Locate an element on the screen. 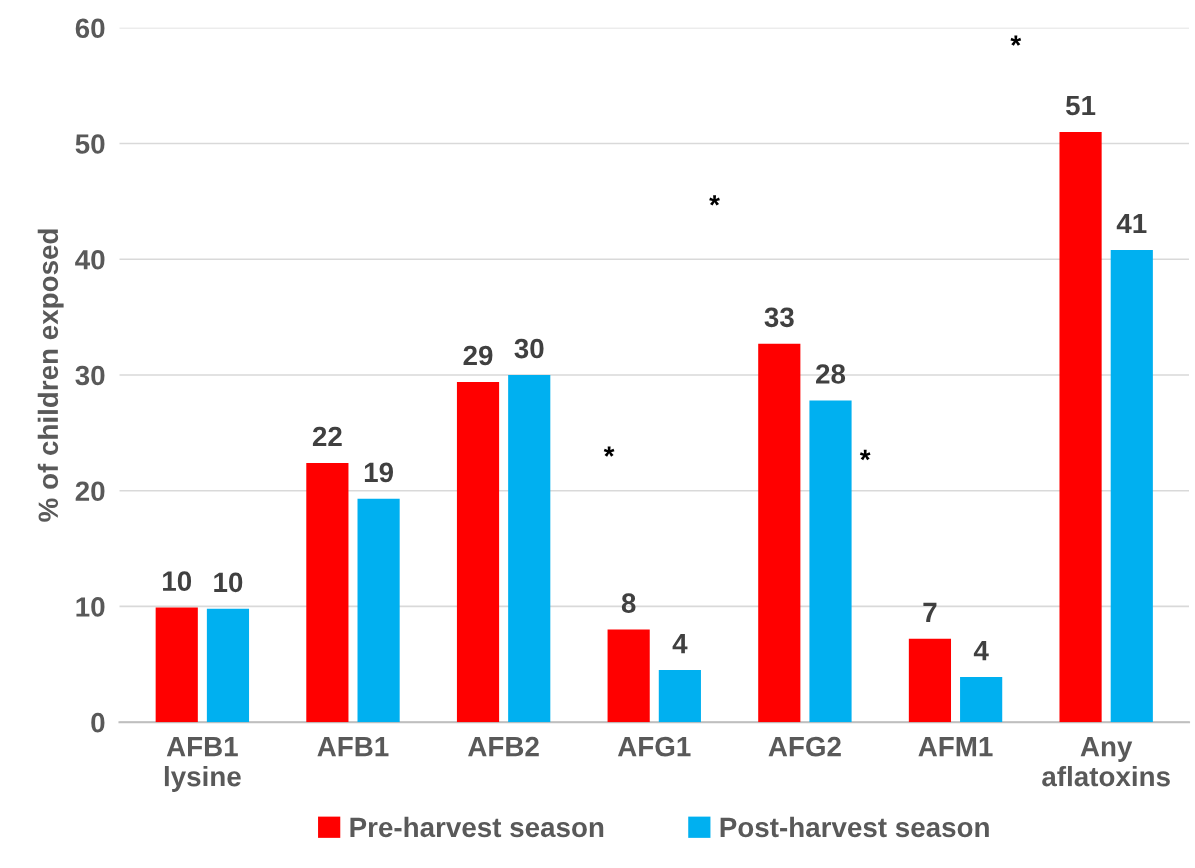 Image resolution: width=1195 pixels, height=868 pixels. y-tick-label: 0 is located at coordinates (98, 722).